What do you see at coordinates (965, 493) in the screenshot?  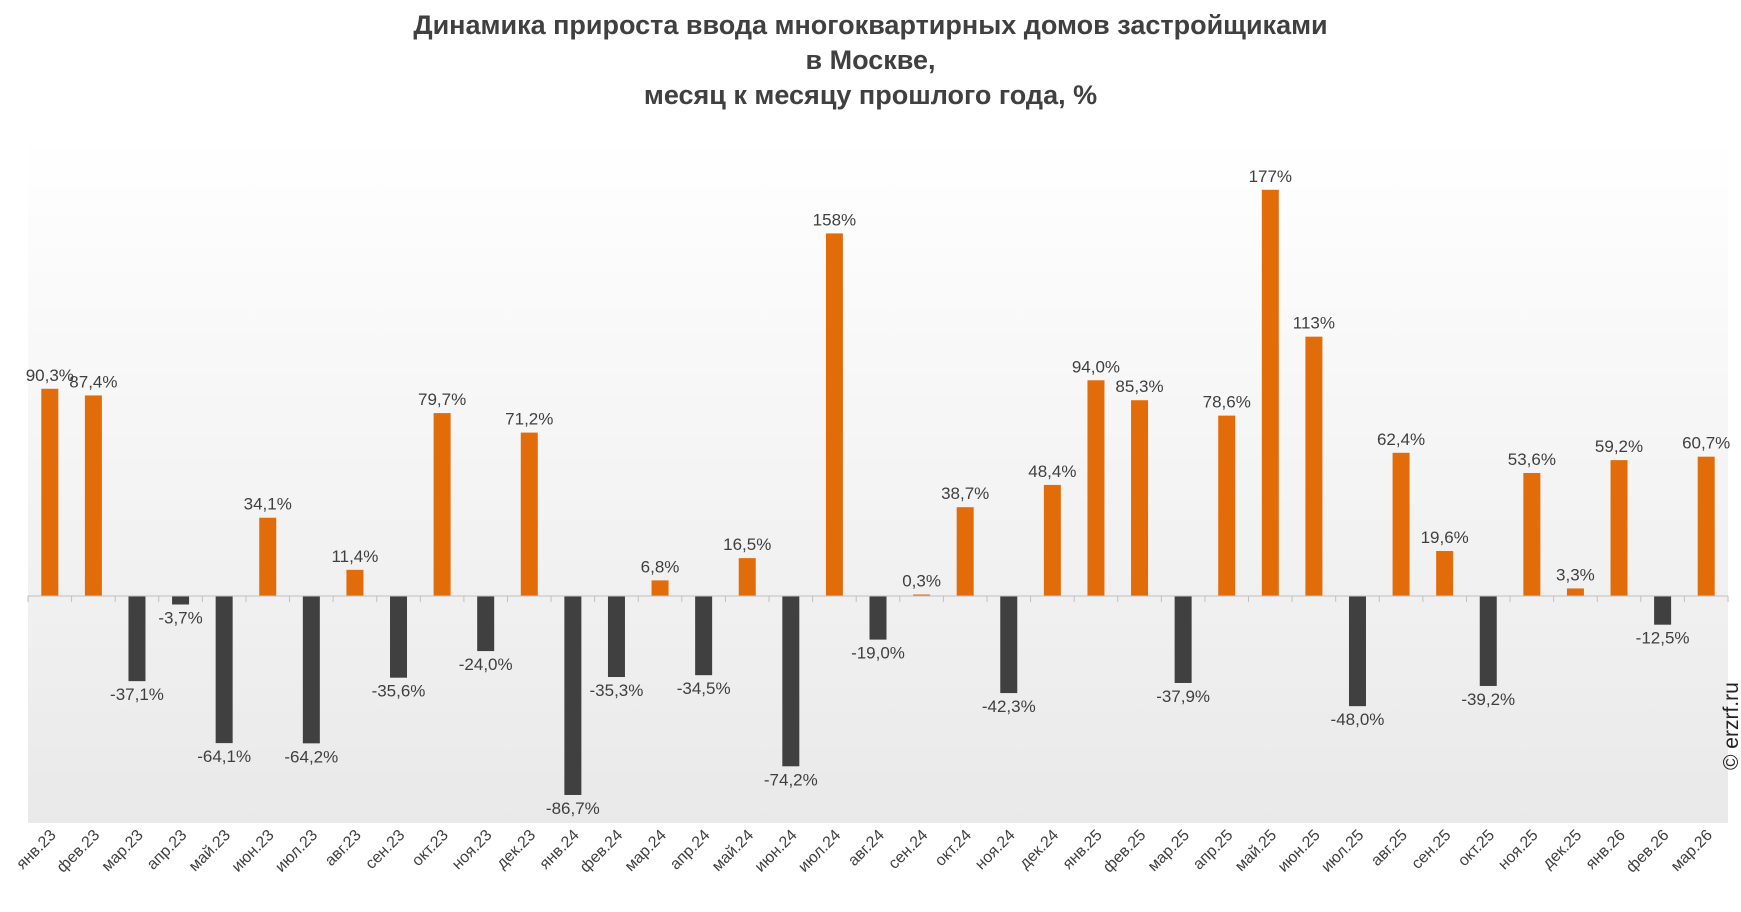 I see `data-label: 38,7%` at bounding box center [965, 493].